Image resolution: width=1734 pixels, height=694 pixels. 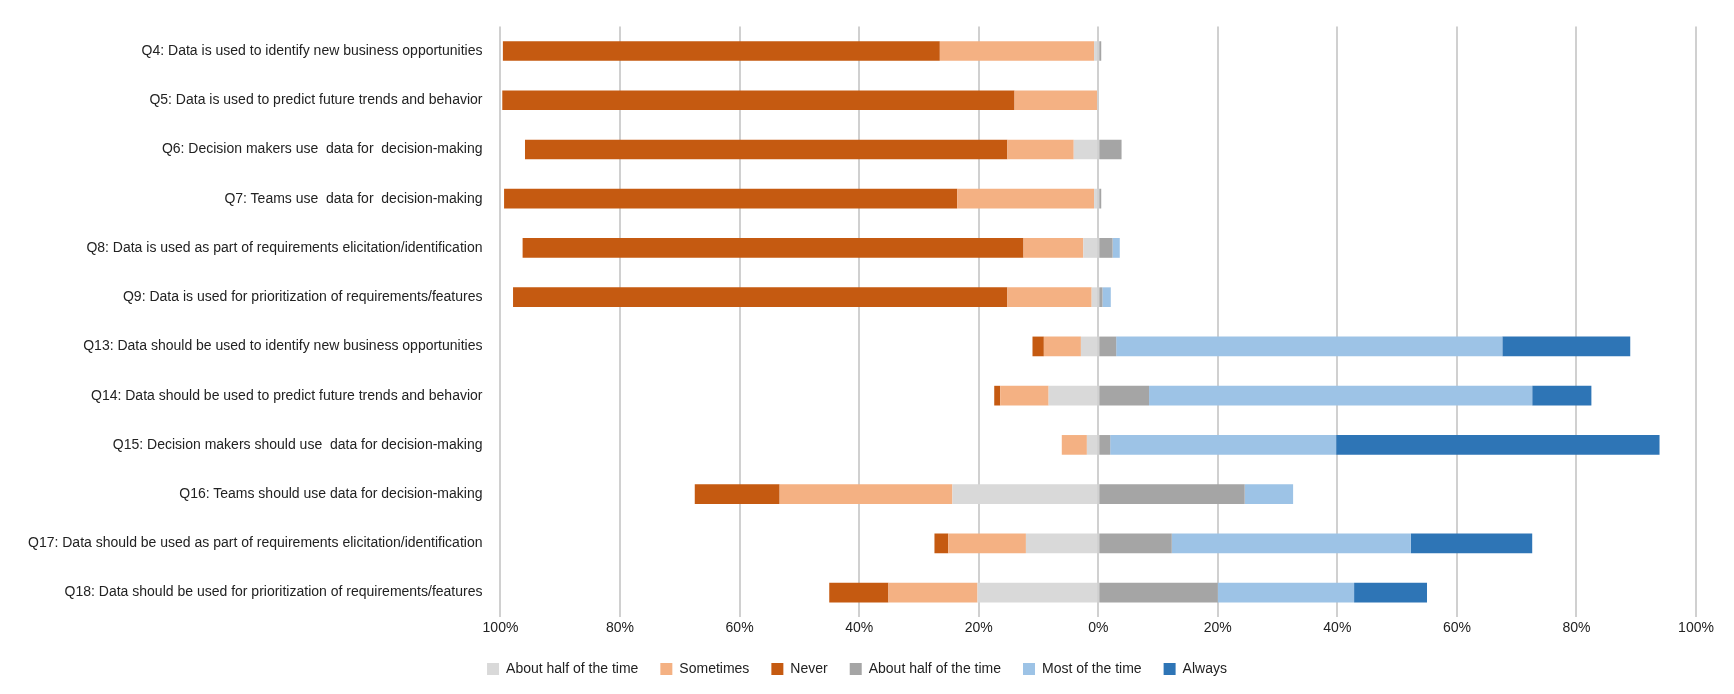 I want to click on legend-label: Most of the time, so click(x=1092, y=667).